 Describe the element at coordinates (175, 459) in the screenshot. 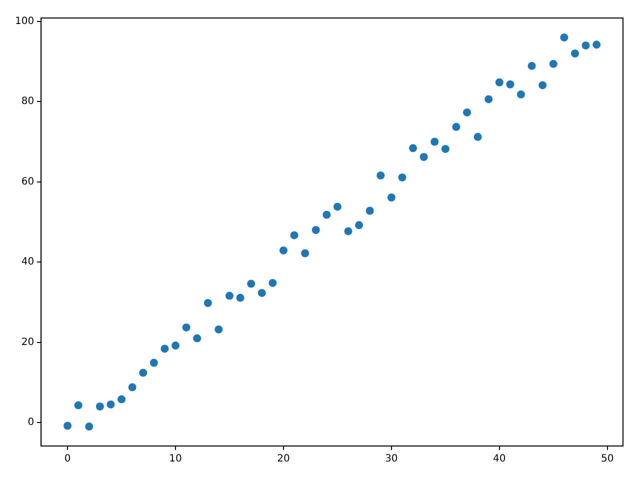

I see `x-tick-label: 10` at that location.